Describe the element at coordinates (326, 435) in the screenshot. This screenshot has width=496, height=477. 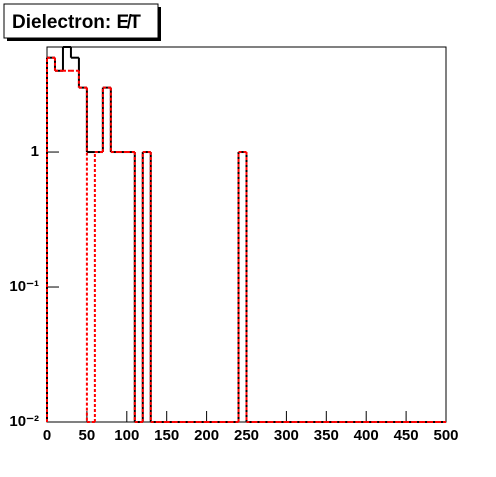
I see `x-tick-label: 350` at that location.